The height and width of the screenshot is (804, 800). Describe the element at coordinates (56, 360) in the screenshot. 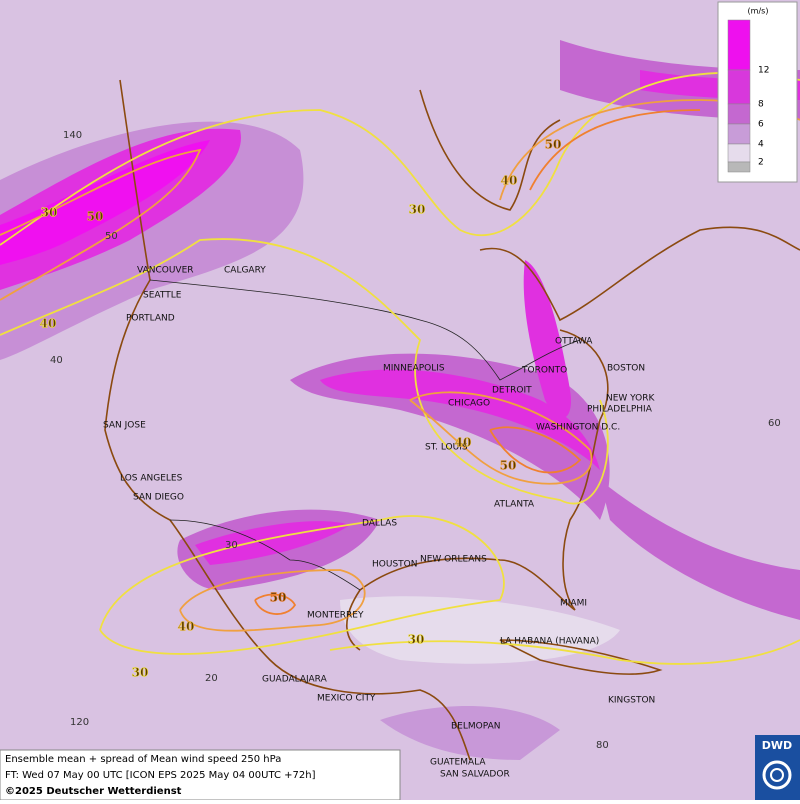

I see `grid-label: 40` at that location.